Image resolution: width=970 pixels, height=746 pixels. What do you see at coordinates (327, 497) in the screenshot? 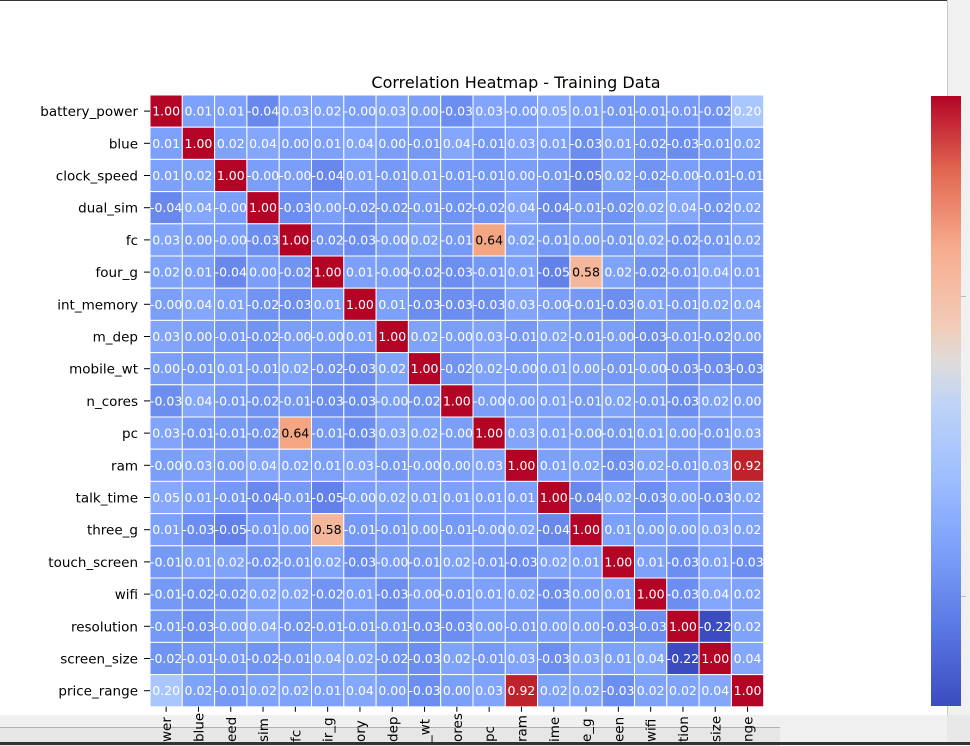
I see `cell-value-label: -0.05` at bounding box center [327, 497].